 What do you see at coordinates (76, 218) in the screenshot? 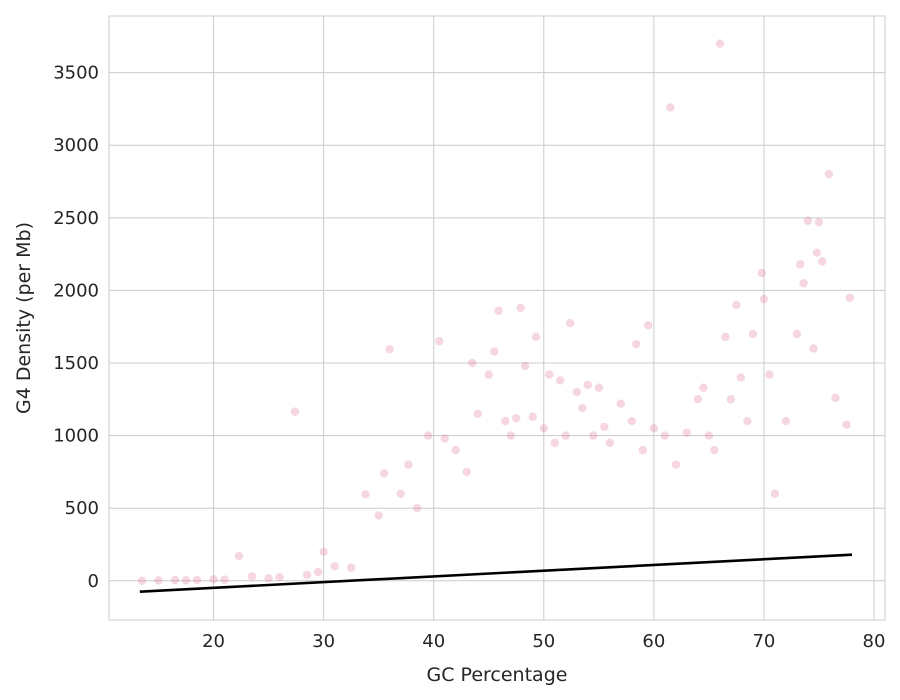
I see `y-tick-label: 2500` at bounding box center [76, 218].